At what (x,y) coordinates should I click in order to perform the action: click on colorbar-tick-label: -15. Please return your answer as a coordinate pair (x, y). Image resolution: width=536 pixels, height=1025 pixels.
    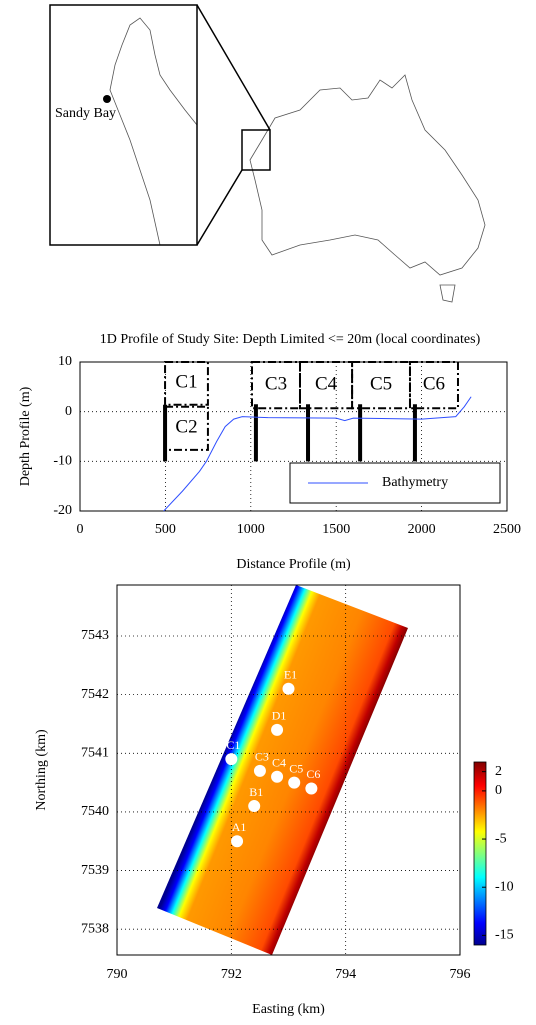
    Looking at the image, I should click on (504, 935).